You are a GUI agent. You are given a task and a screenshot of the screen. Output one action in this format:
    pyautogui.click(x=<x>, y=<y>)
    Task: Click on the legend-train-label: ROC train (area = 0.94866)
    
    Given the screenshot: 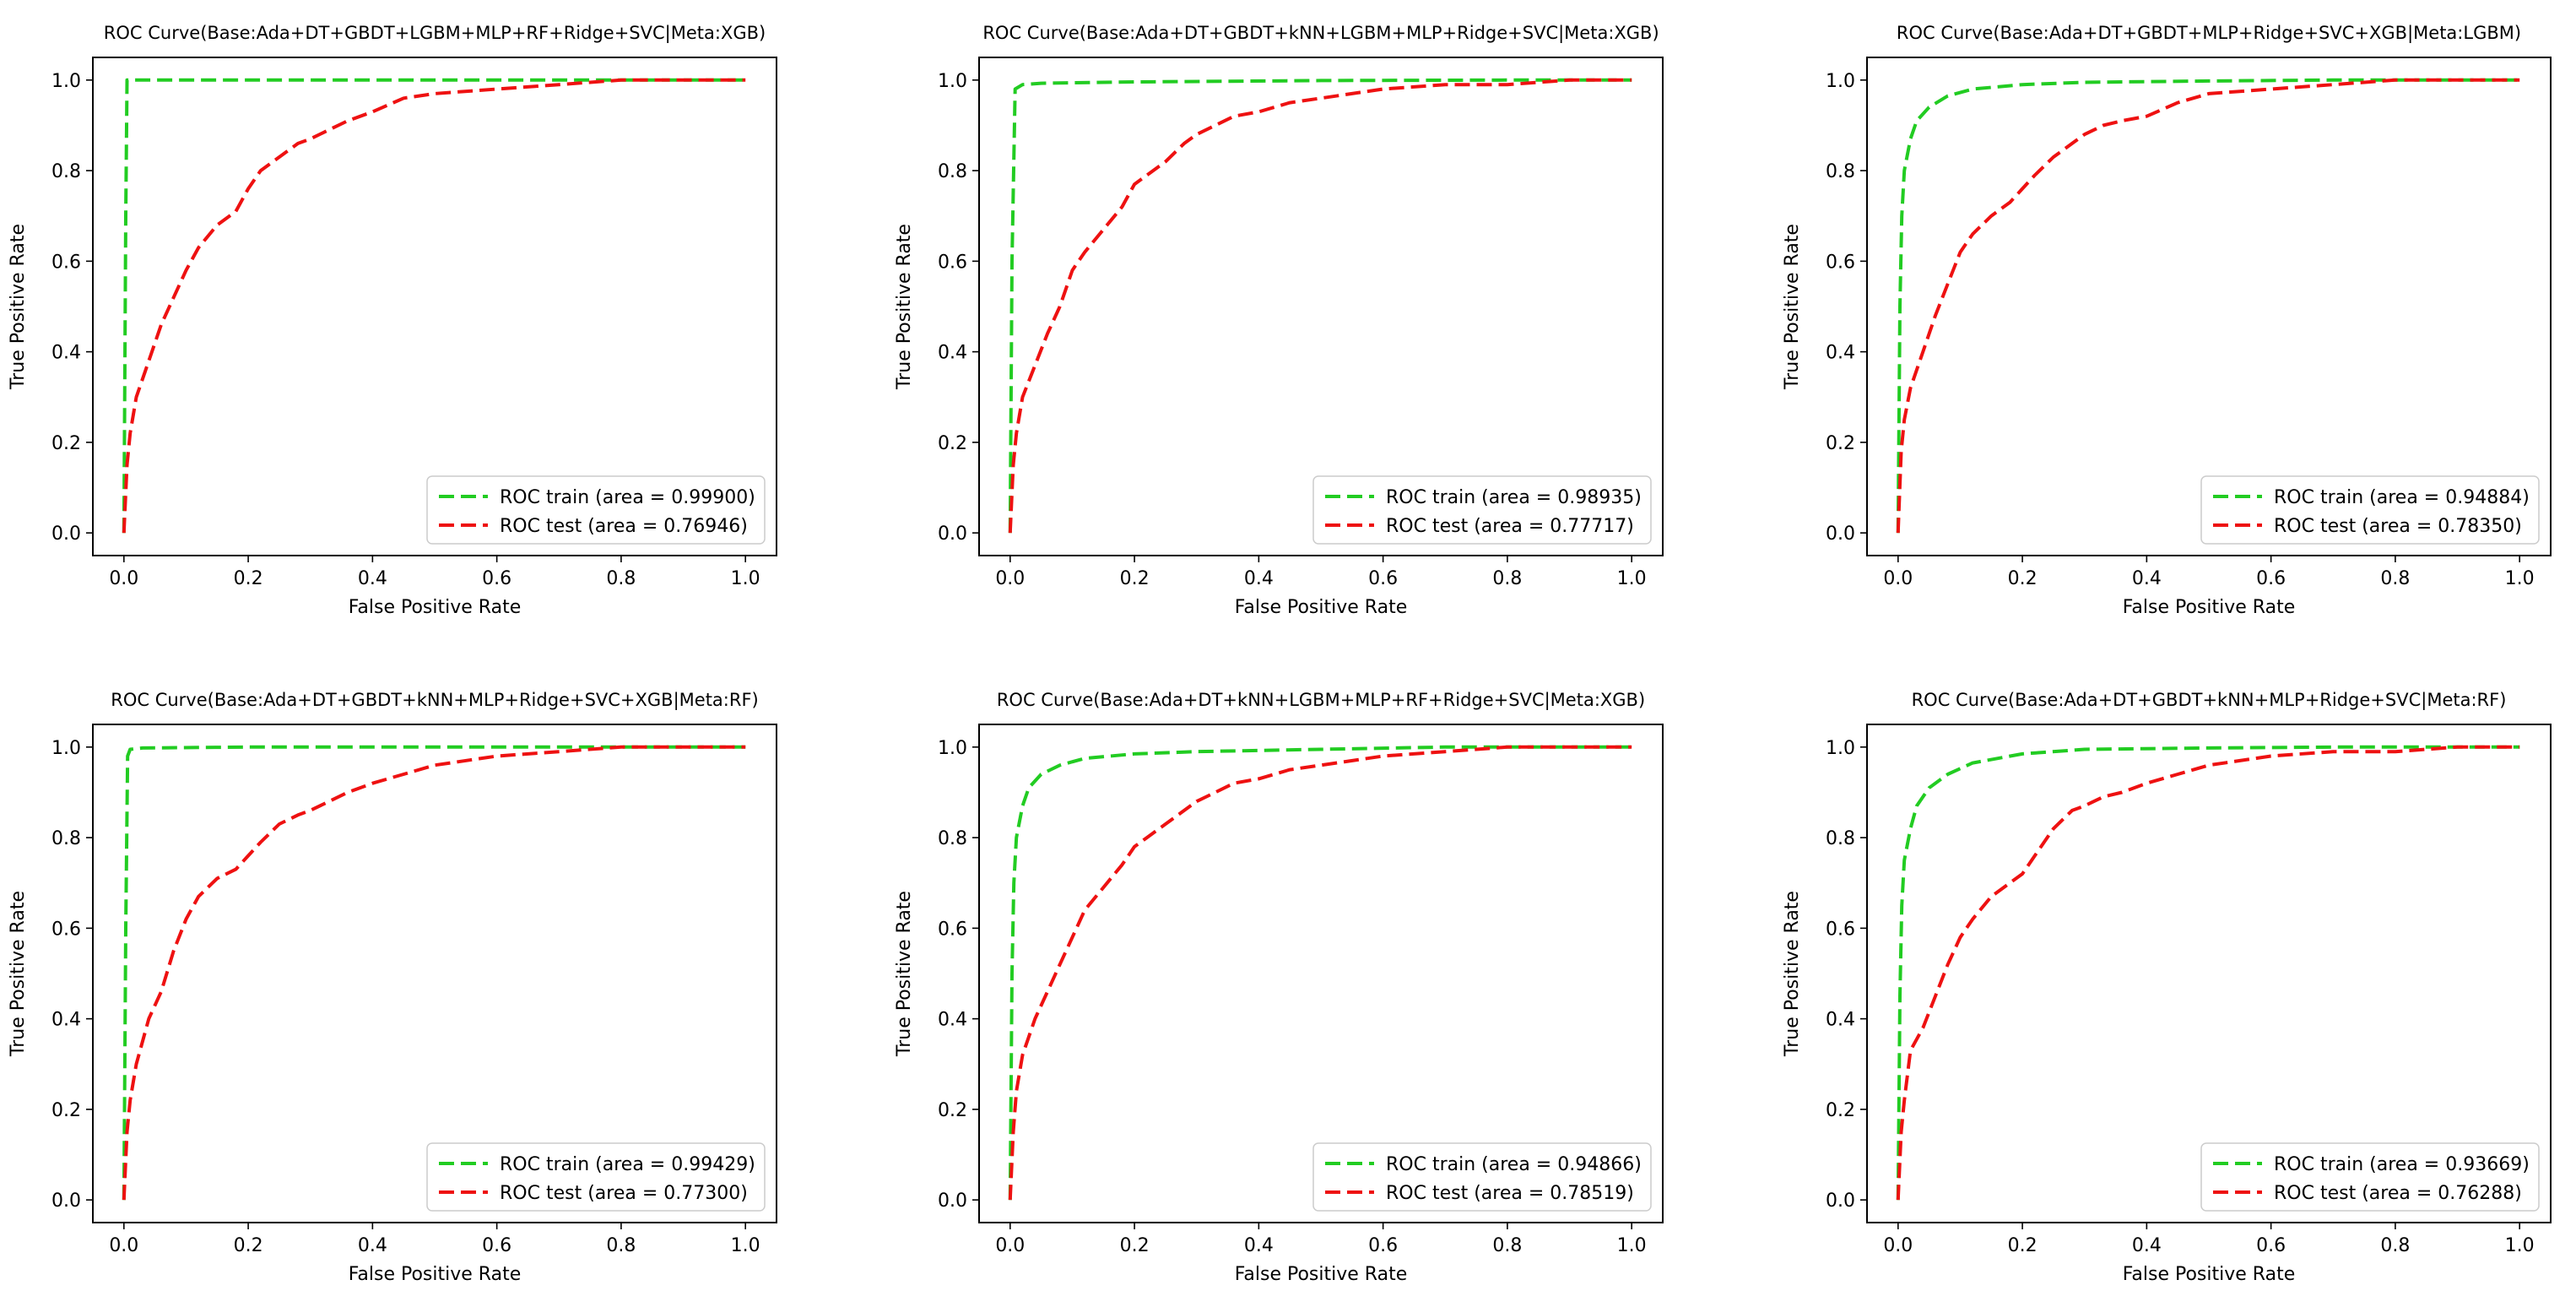 What is the action you would take?
    pyautogui.click(x=1514, y=1164)
    